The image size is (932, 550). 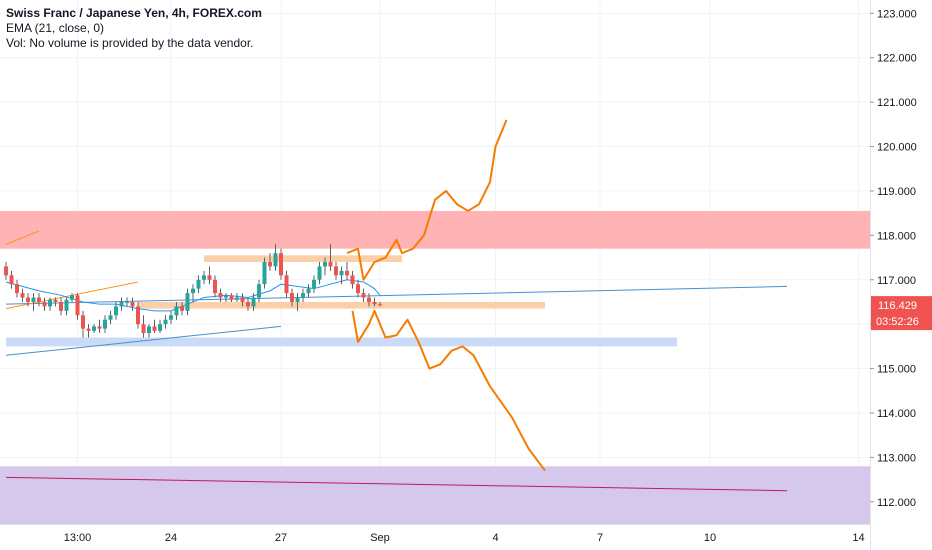 What do you see at coordinates (896, 236) in the screenshot?
I see `price-tick-label: 118.000` at bounding box center [896, 236].